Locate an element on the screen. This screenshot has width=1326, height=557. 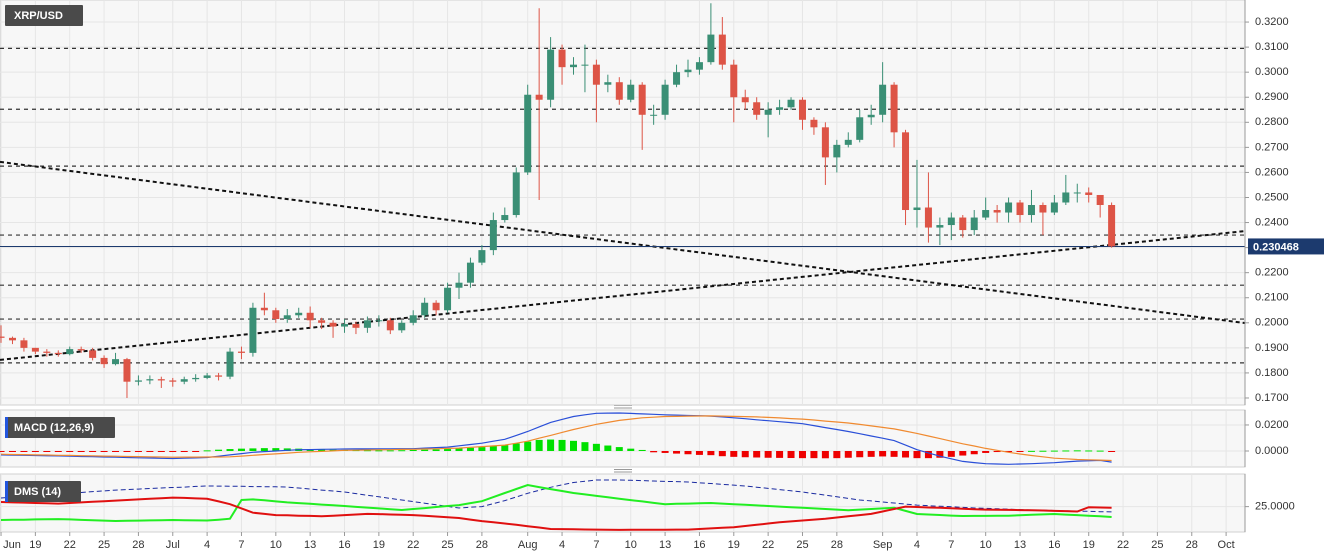
y-tick-label: 0.3100 is located at coordinates (1272, 47).